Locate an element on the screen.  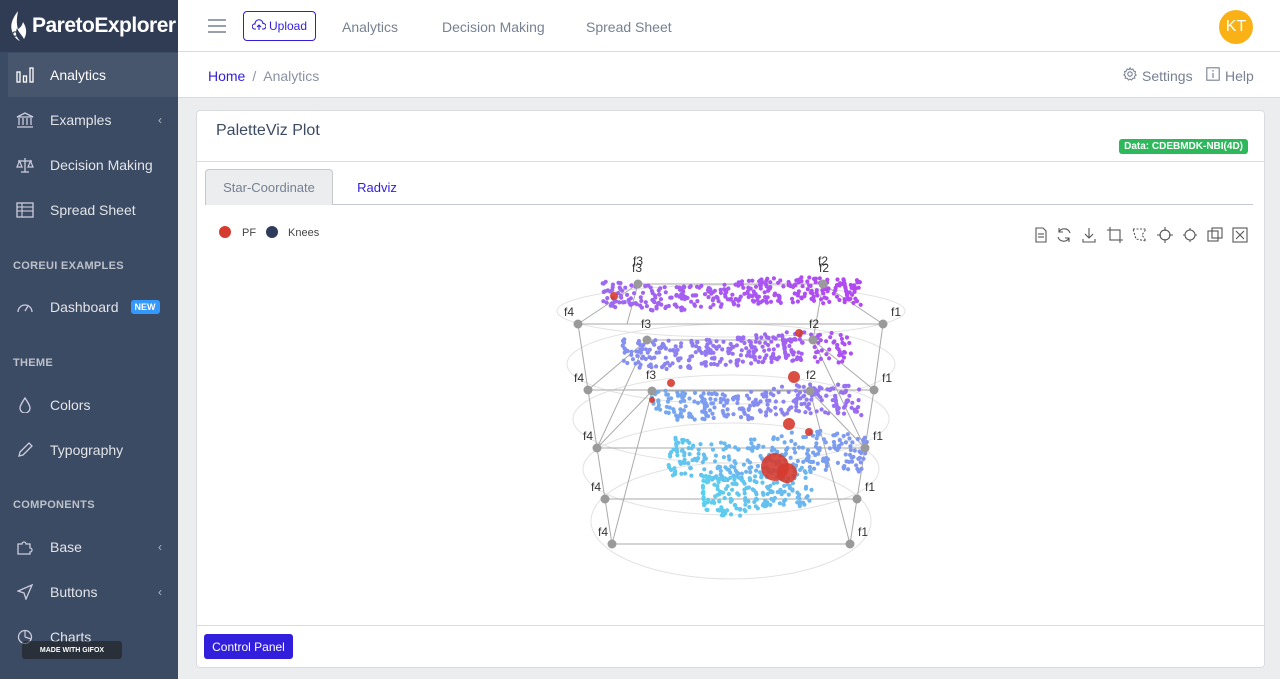
nav-title-components: COMPONENTS is located at coordinates (54, 505).